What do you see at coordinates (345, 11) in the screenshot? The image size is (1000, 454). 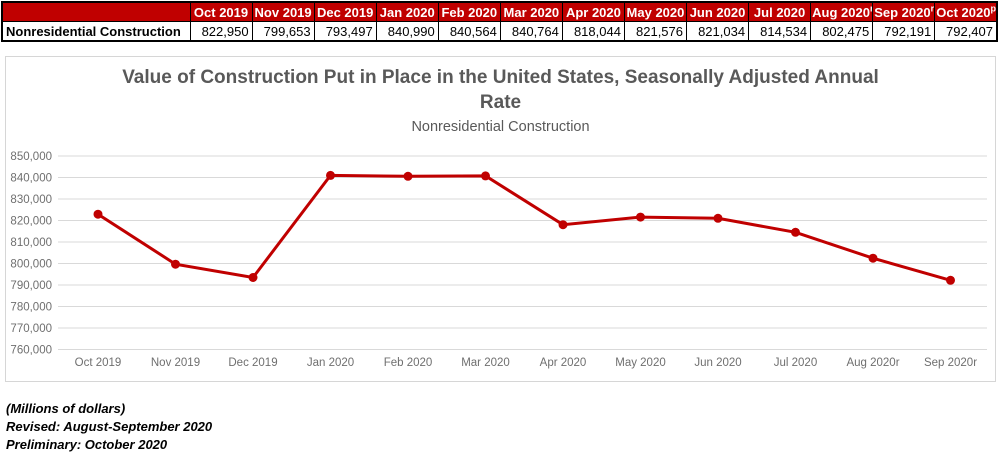 I see `month-header-cell: Dec 2019` at bounding box center [345, 11].